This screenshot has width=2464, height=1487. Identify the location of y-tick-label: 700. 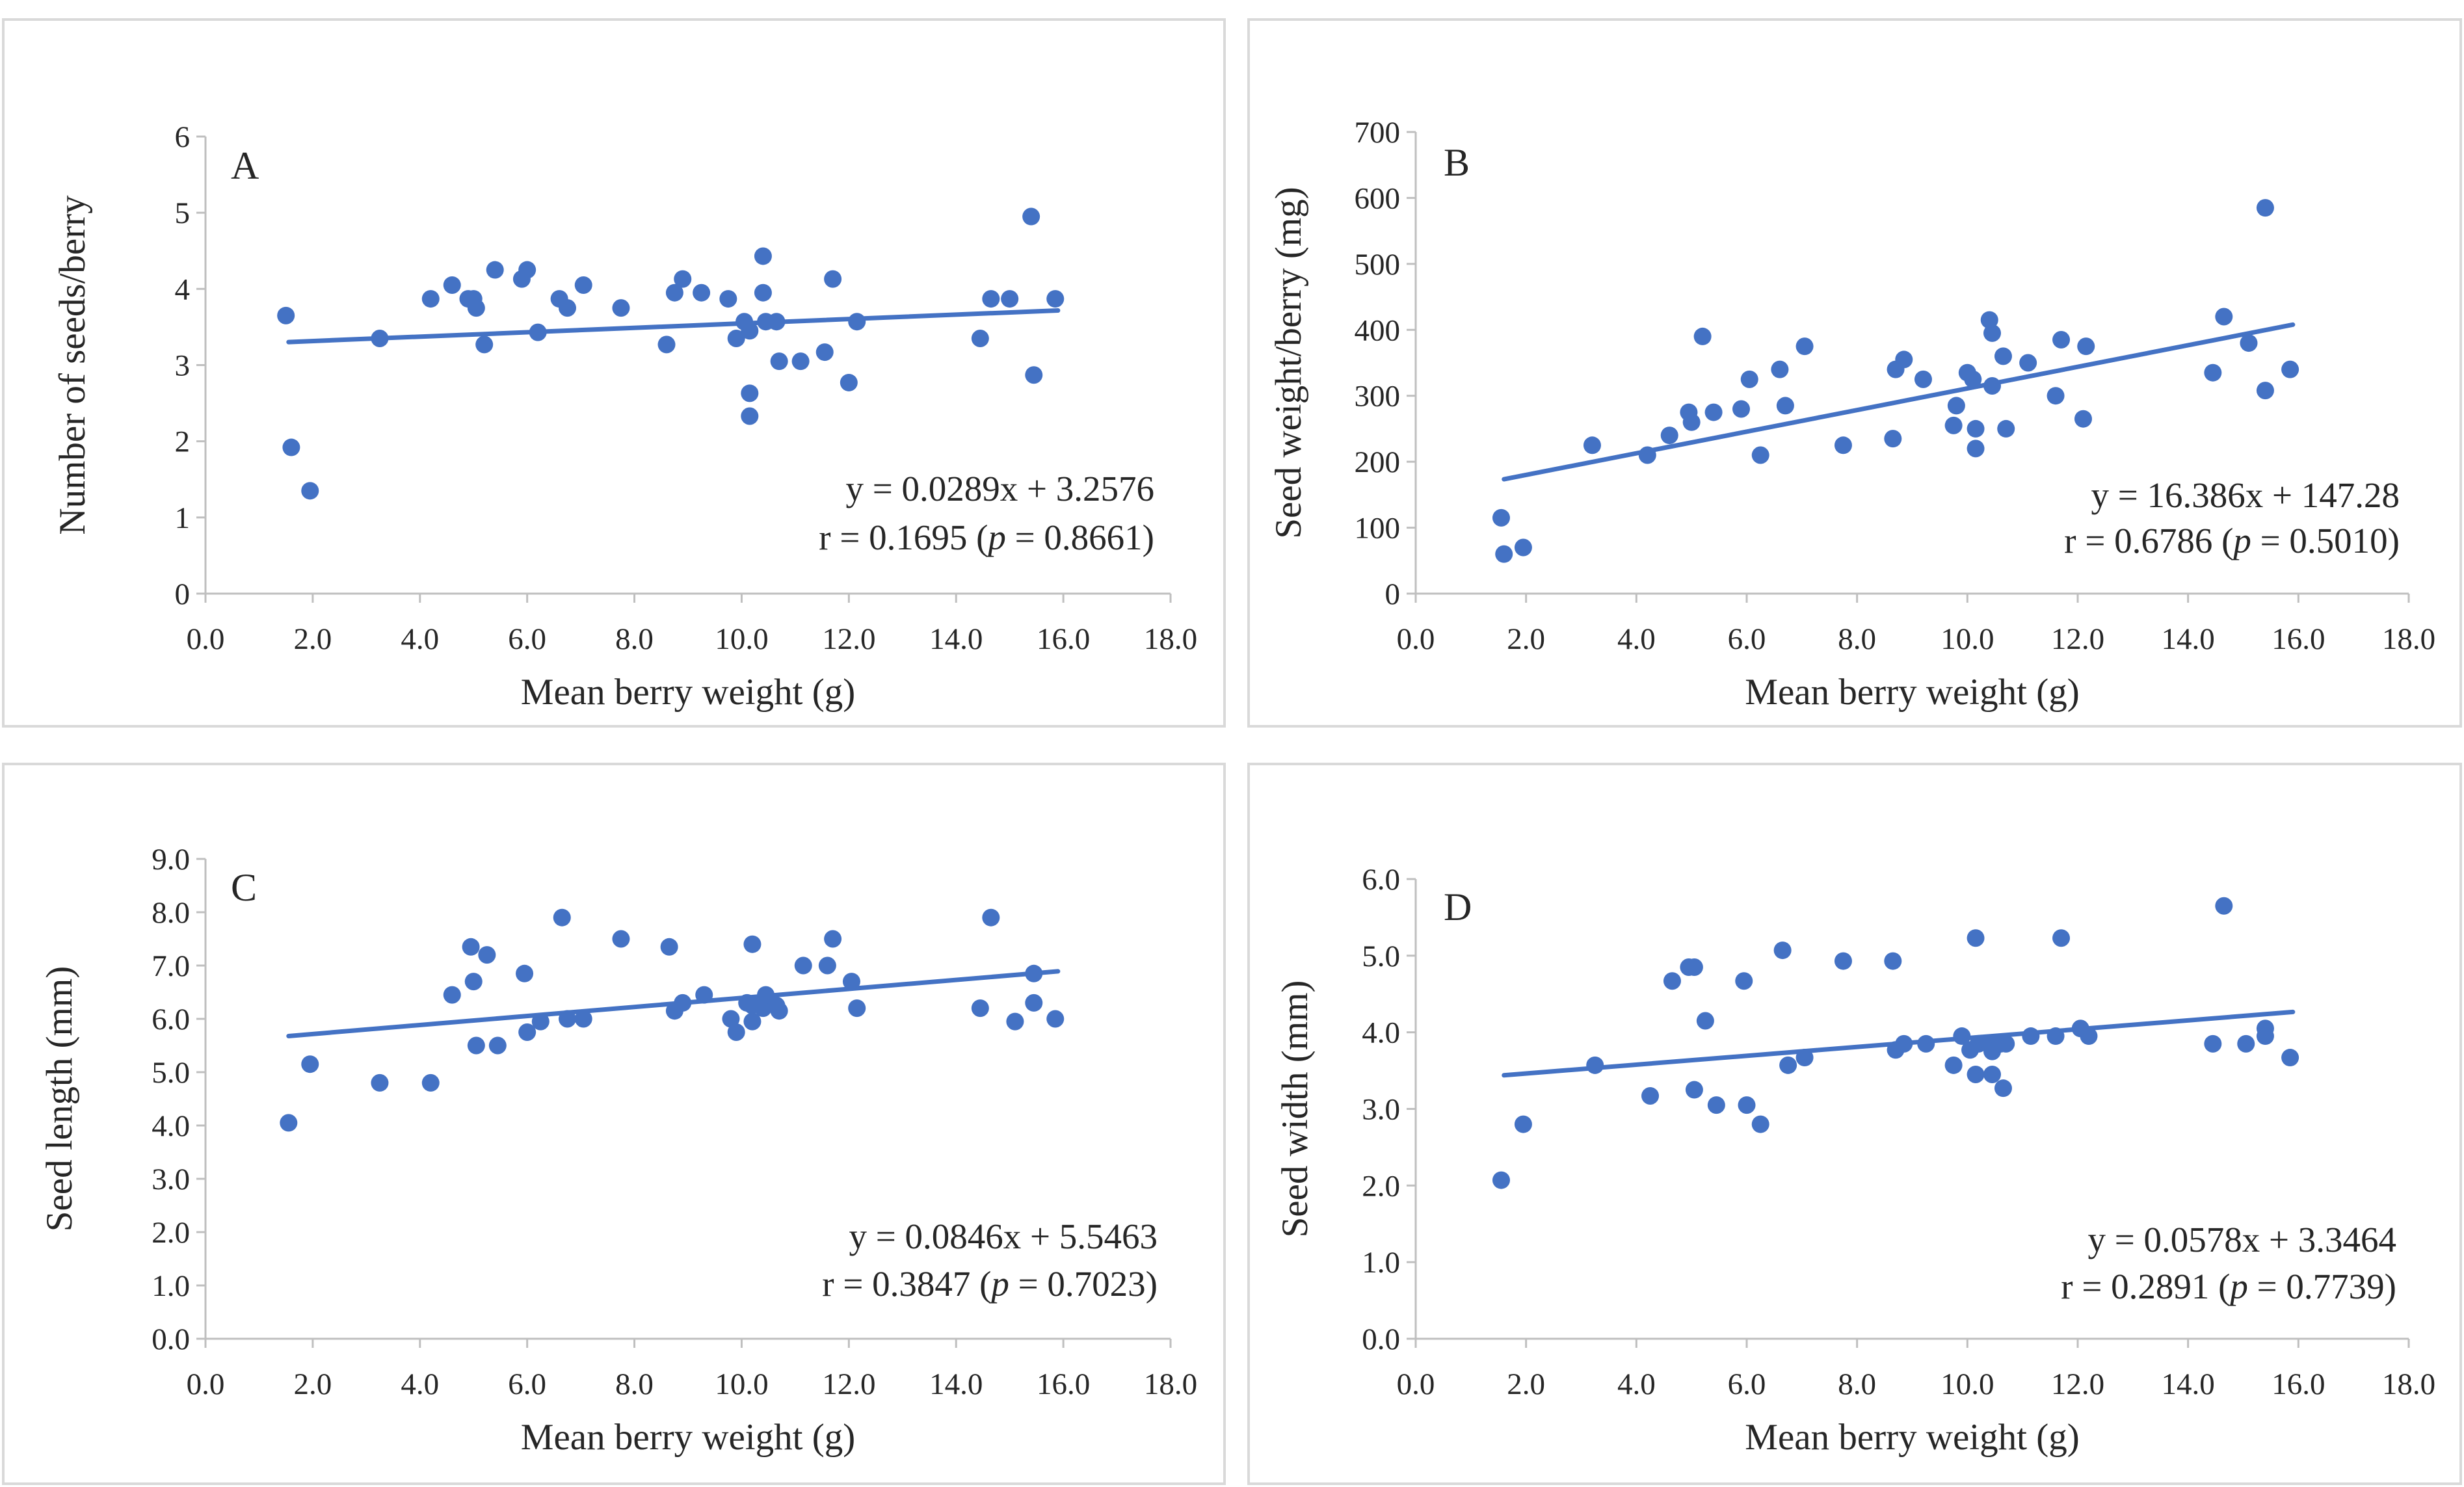
(1378, 133).